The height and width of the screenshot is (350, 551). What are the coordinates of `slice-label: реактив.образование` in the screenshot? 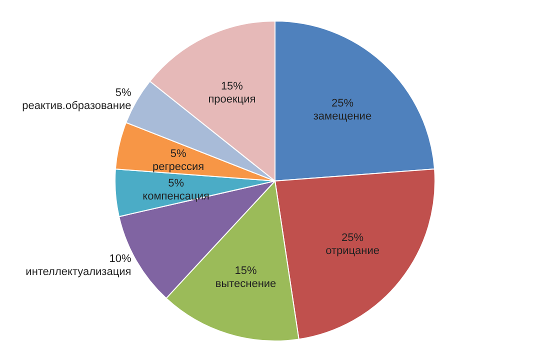 It's located at (77, 106).